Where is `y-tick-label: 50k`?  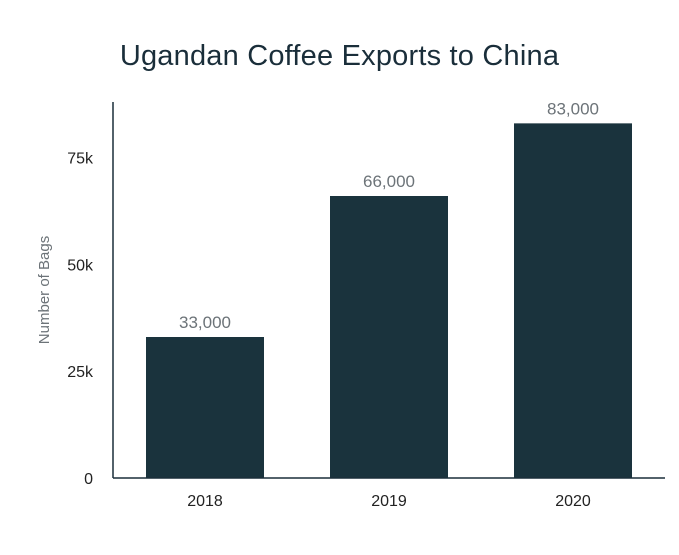 y-tick-label: 50k is located at coordinates (80, 265).